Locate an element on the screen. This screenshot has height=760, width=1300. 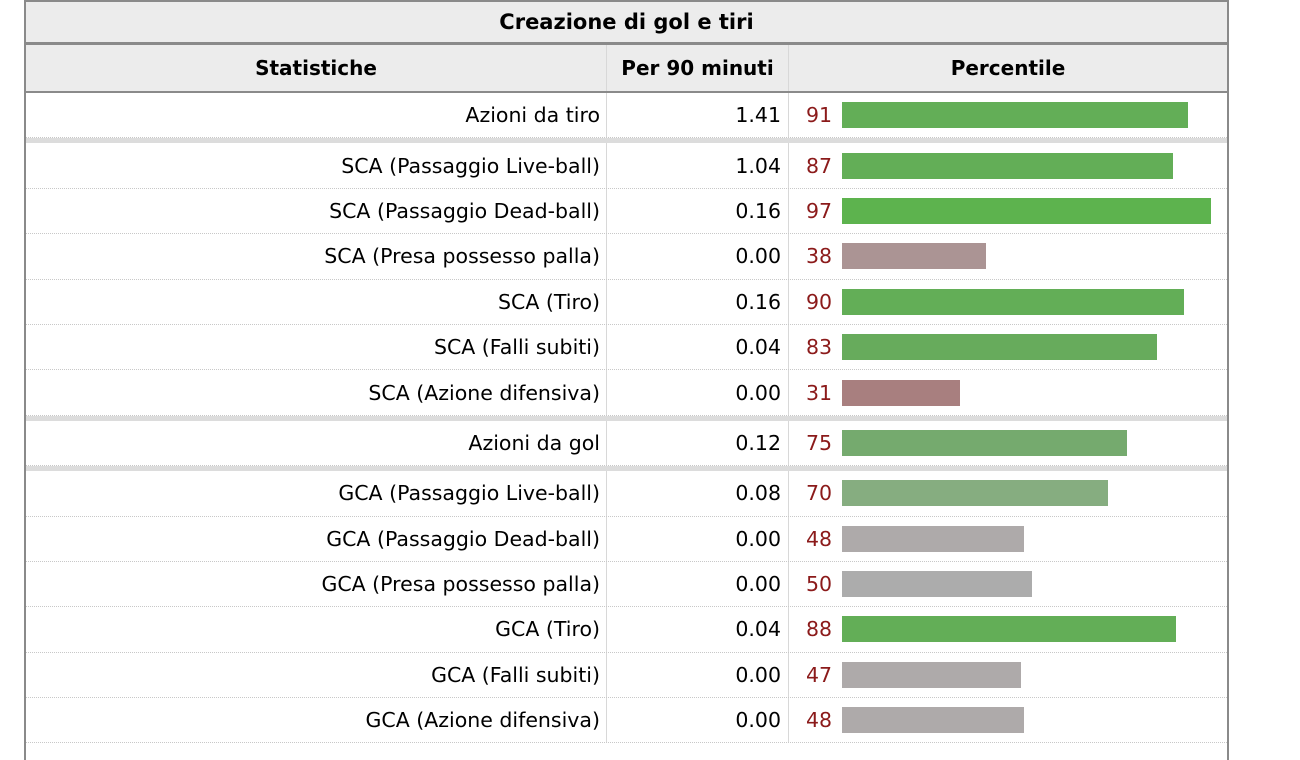
table-row: GCA (Passaggio Dead-ball) 0.00 48 is located at coordinates (626, 539).